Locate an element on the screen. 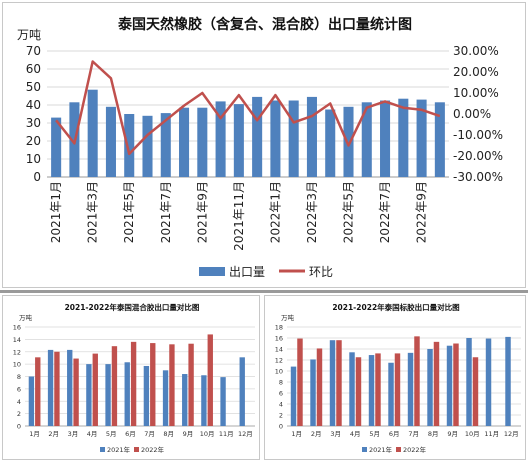  legend-label-2021: 2021年 is located at coordinates (381, 449).